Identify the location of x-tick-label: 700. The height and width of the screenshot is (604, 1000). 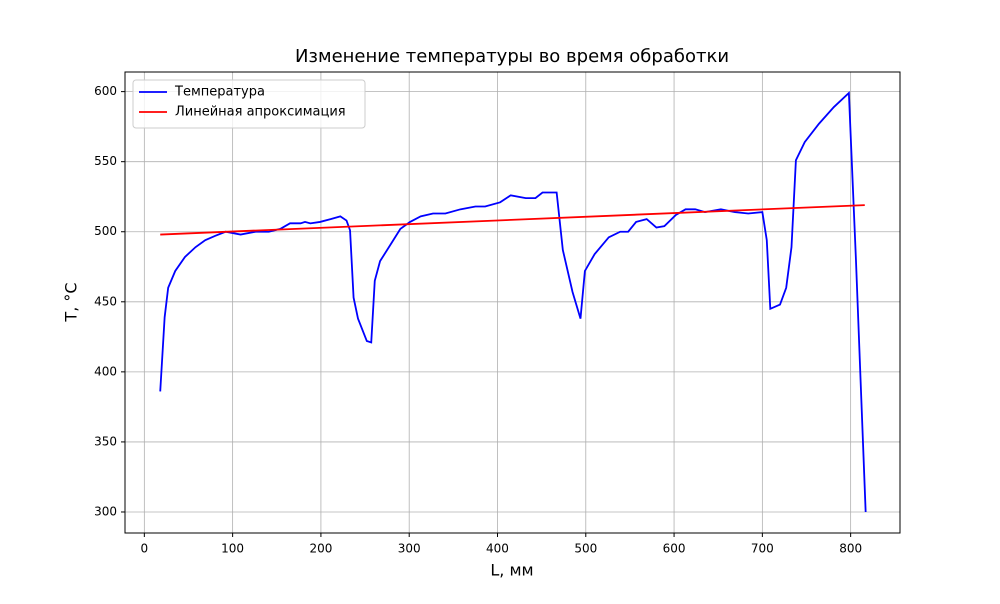
(762, 549).